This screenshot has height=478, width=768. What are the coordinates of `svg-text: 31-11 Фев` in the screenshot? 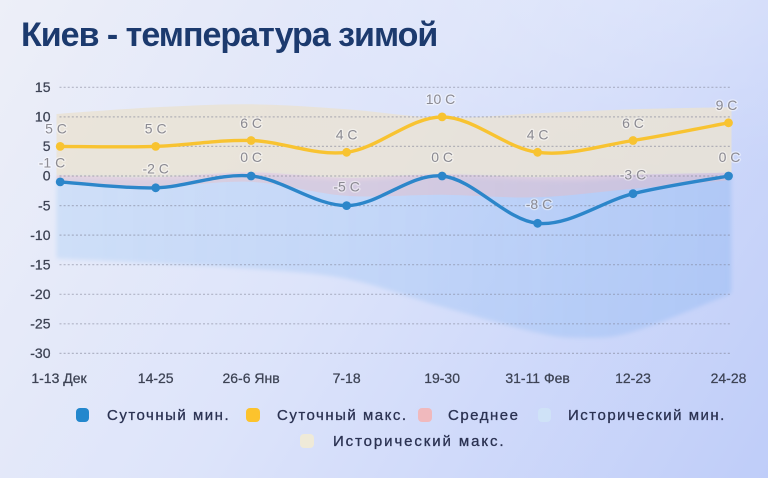 It's located at (537, 378).